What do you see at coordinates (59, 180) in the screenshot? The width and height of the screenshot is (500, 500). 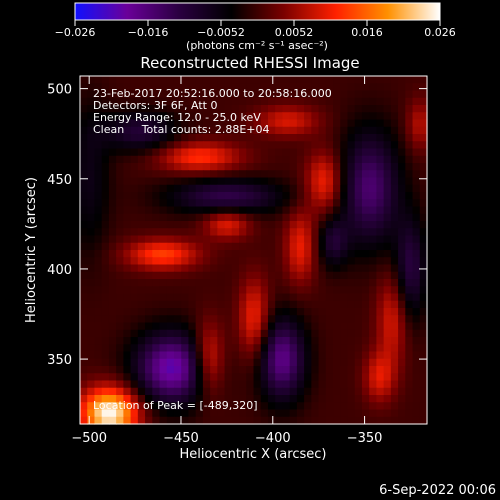 I see `y-tick-label: 450` at bounding box center [59, 180].